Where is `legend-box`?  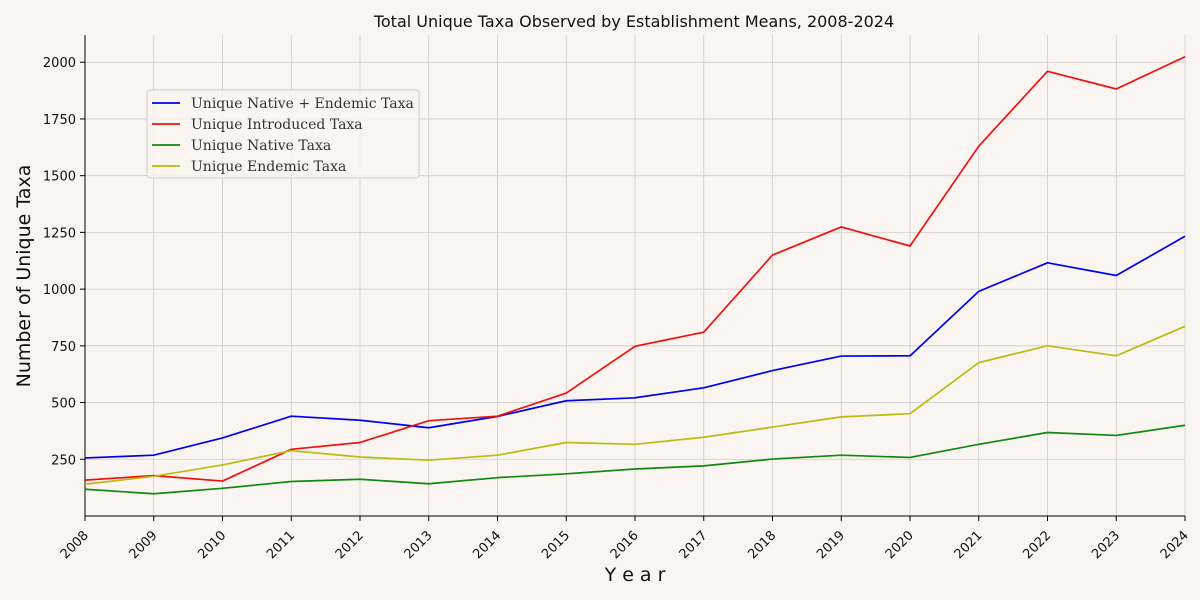 legend-box is located at coordinates (283, 134).